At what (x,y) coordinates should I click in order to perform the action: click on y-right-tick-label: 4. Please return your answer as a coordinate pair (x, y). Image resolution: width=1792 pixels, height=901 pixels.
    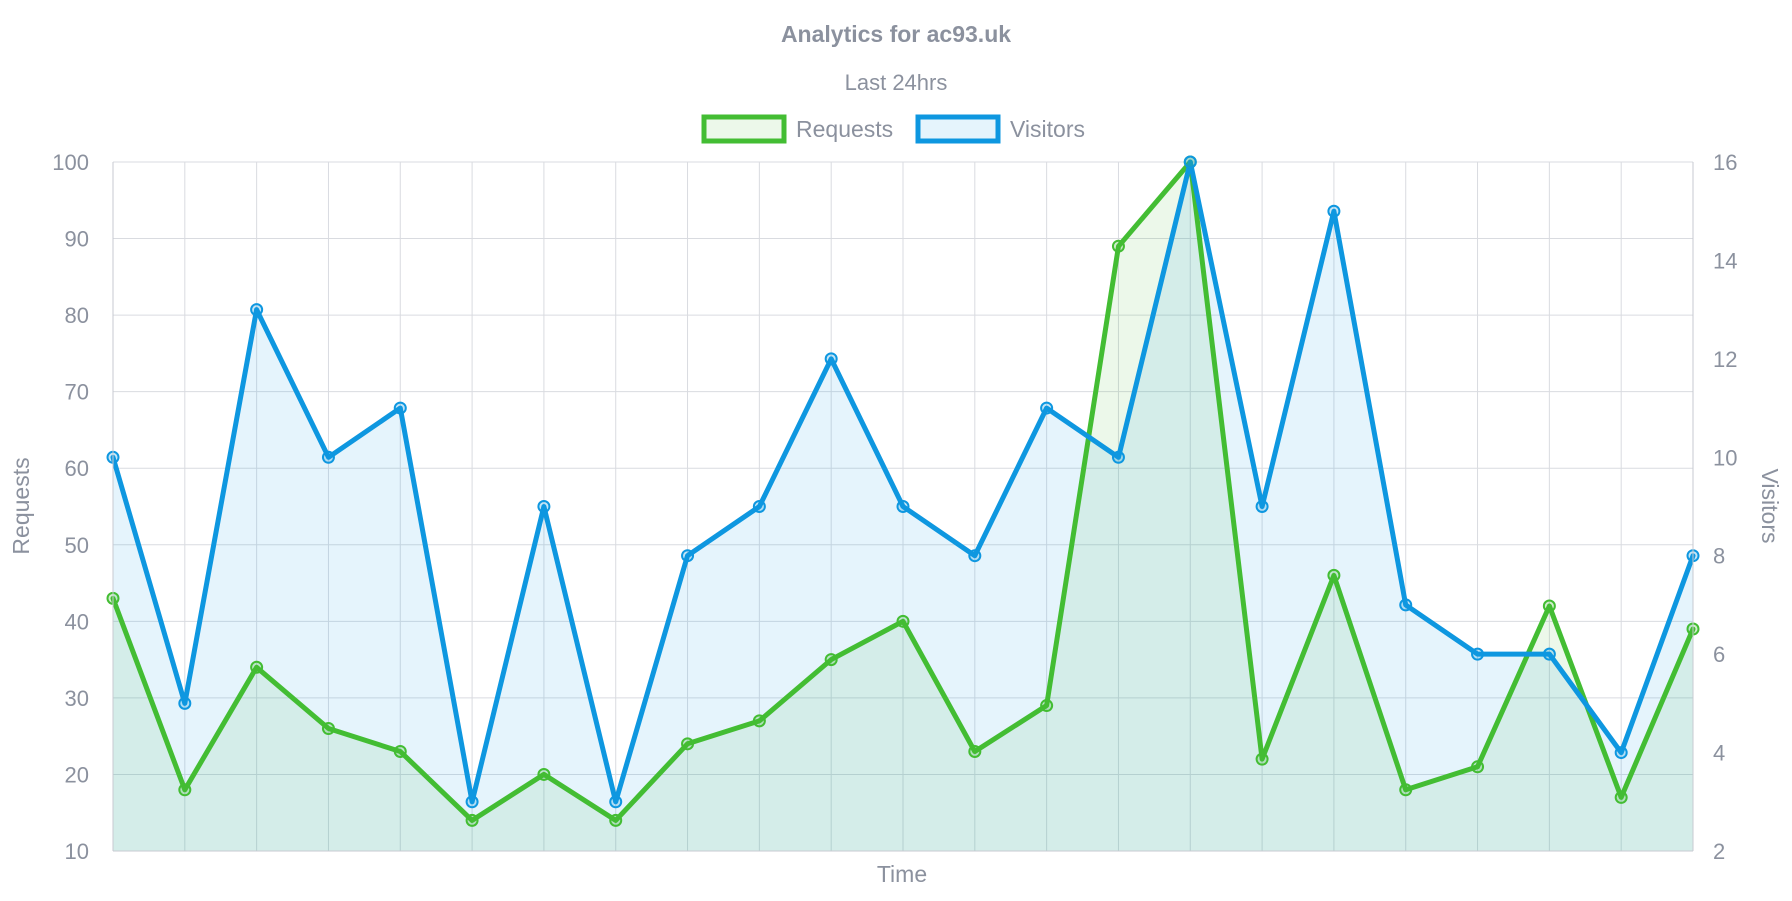
    Looking at the image, I should click on (1719, 753).